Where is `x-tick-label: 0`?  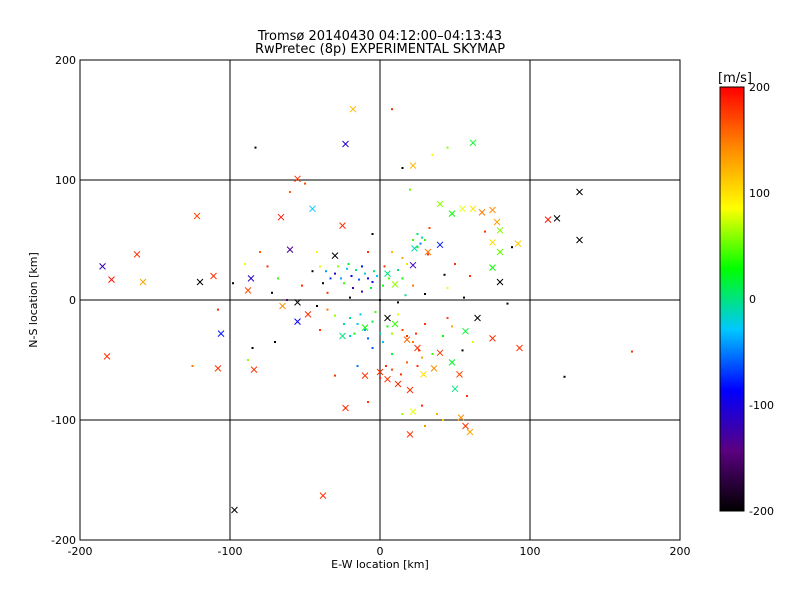 x-tick-label: 0 is located at coordinates (380, 551).